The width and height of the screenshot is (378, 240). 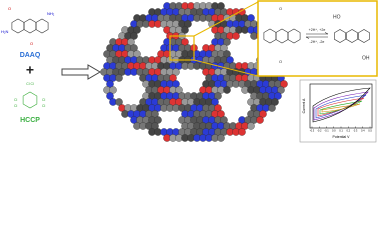 I want to click on x-tick-label: -0.2, so click(x=319, y=131).